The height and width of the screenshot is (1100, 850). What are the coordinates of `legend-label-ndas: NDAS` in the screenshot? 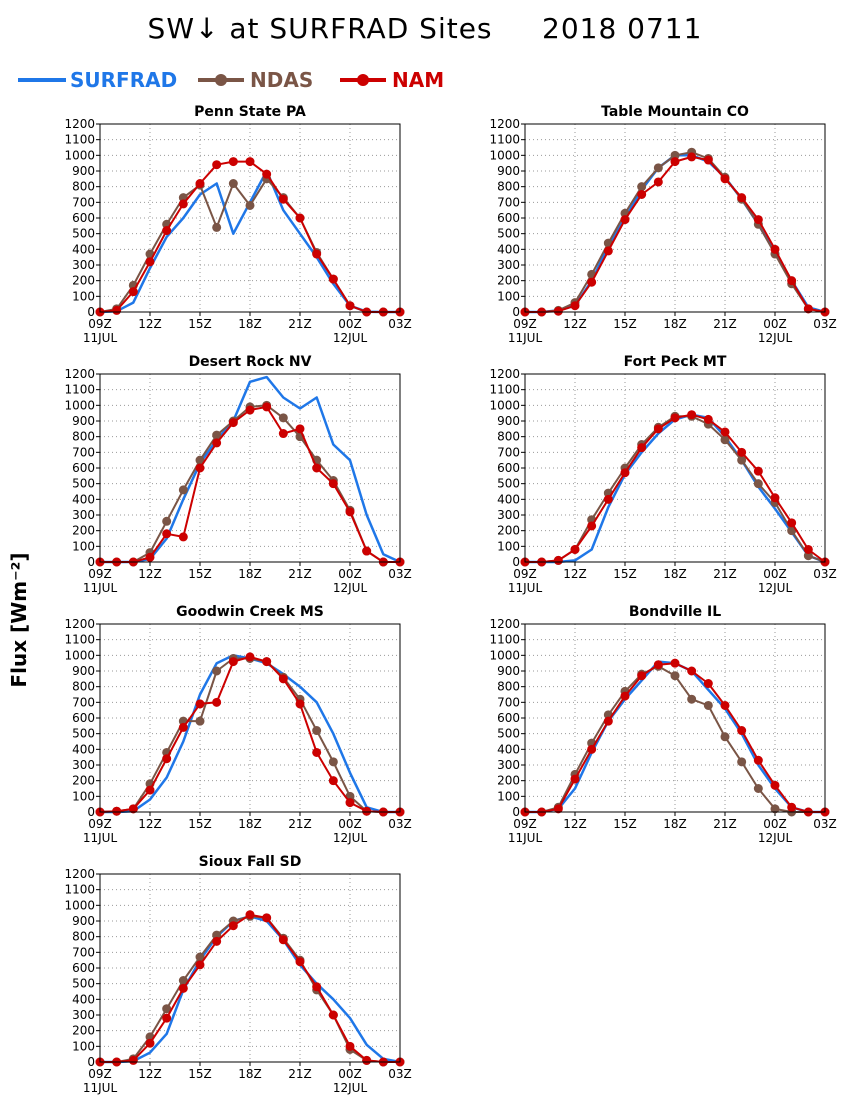 It's located at (282, 80).